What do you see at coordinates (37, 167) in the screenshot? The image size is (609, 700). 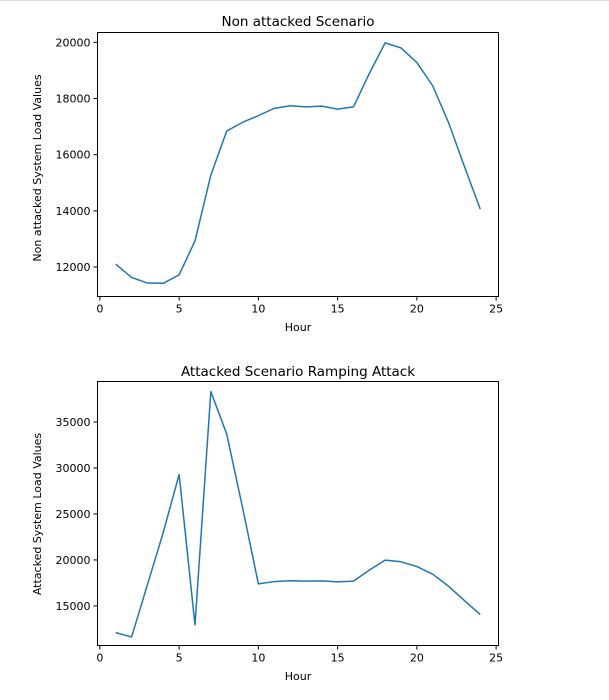 I see `y-axis-label: Non attacked System Load Values` at bounding box center [37, 167].